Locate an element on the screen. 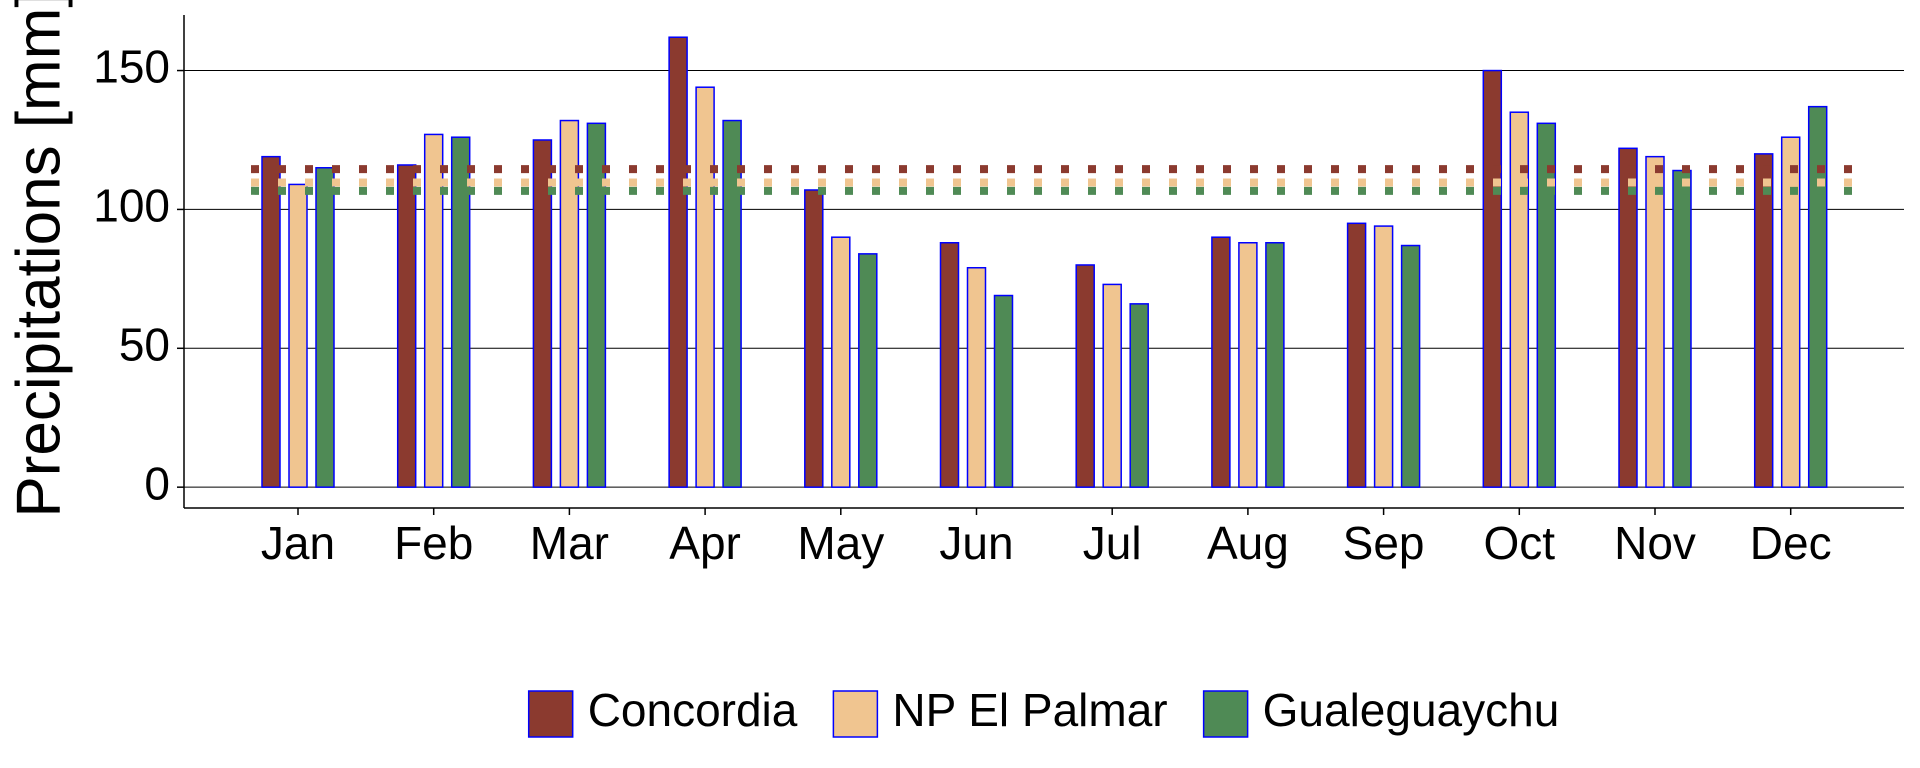 The width and height of the screenshot is (1920, 768). legend-label: NP El Palmar is located at coordinates (1029, 710).